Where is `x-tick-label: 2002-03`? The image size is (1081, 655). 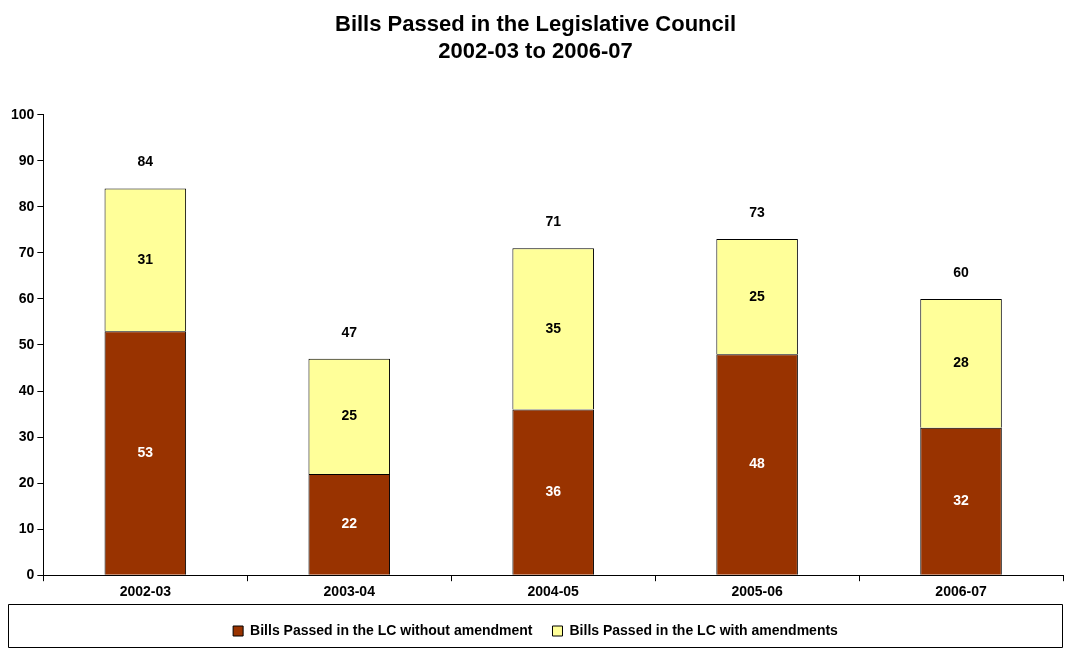 x-tick-label: 2002-03 is located at coordinates (145, 591).